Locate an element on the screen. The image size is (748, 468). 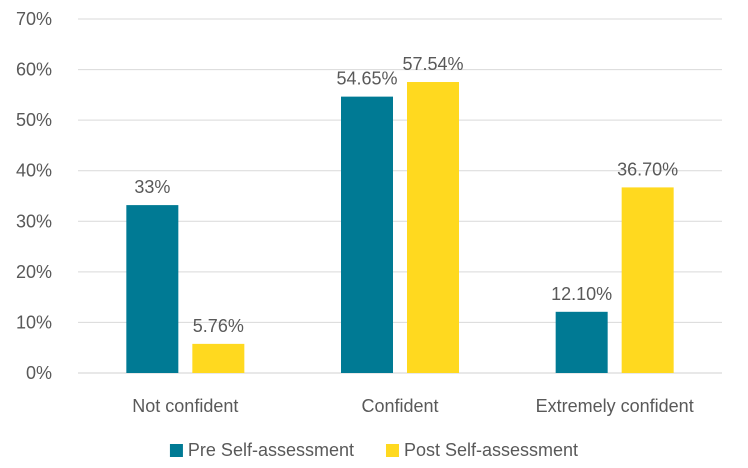
legend-item: Post Self-assessment is located at coordinates (481, 450).